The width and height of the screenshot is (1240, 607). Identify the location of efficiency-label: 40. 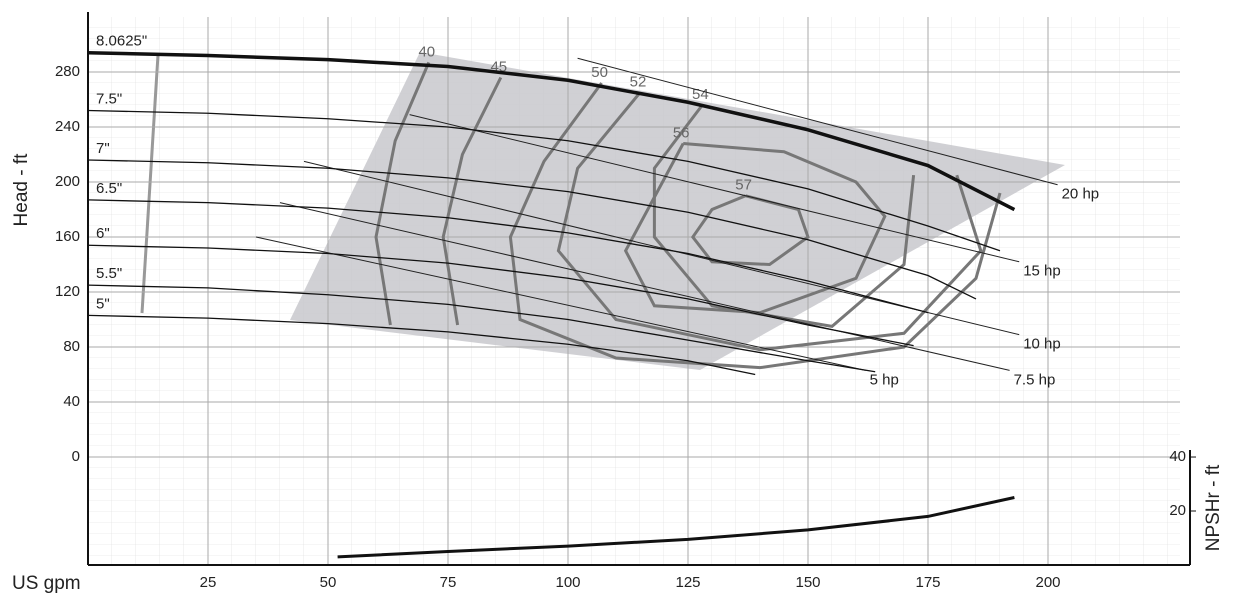
(426, 51).